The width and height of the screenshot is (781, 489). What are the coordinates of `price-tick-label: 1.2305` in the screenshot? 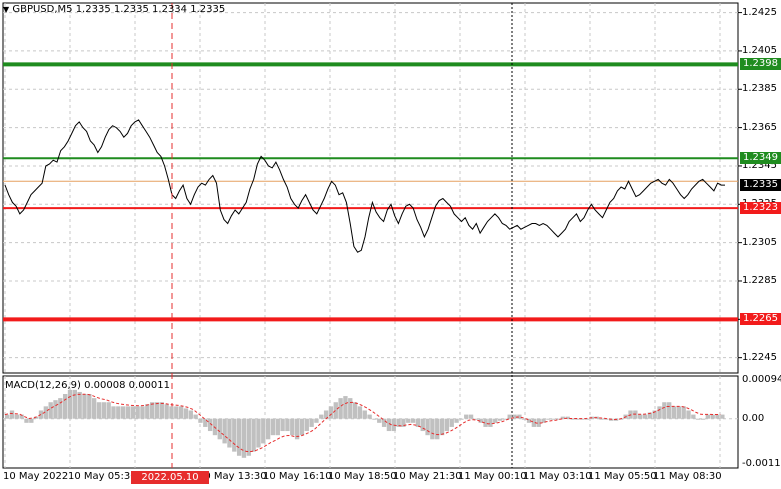 It's located at (759, 242).